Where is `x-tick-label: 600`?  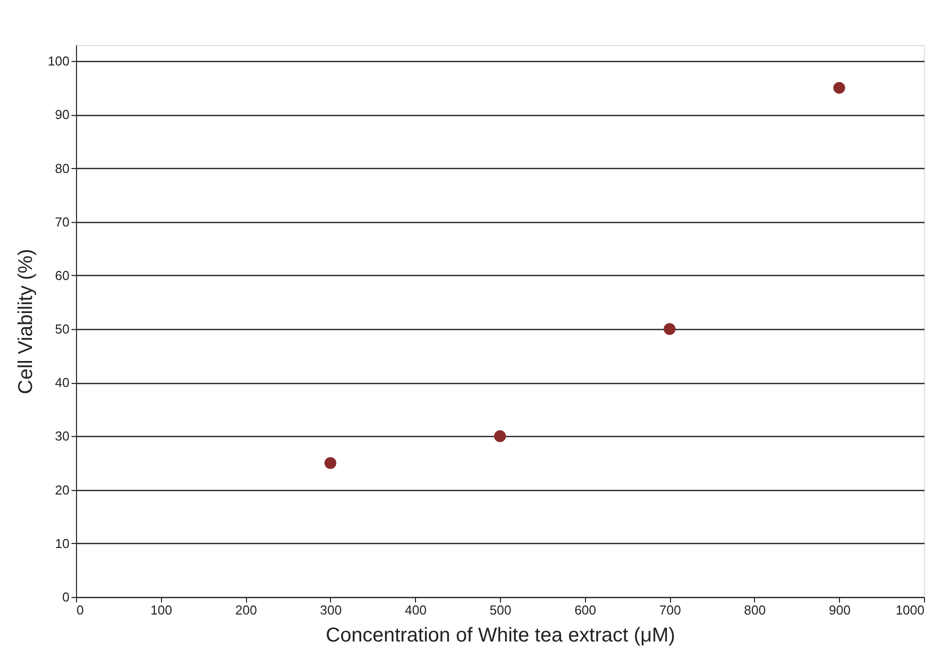 x-tick-label: 600 is located at coordinates (585, 610).